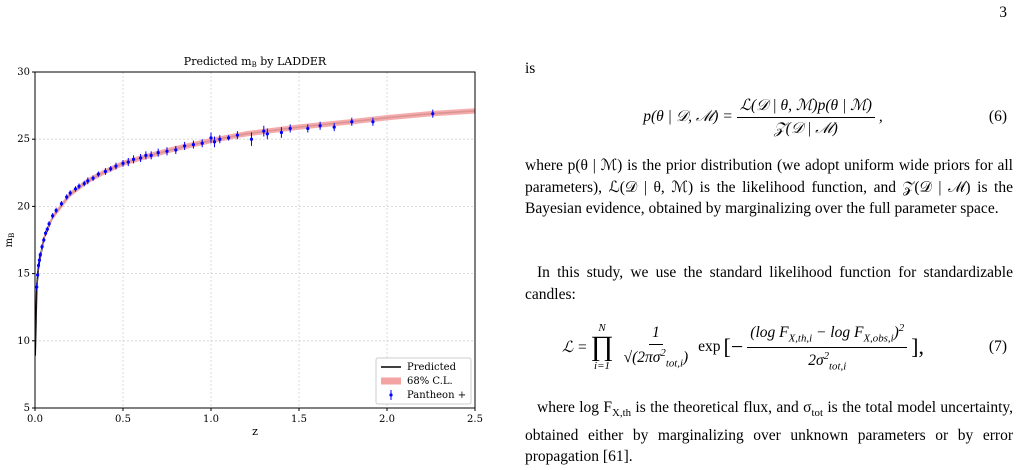  What do you see at coordinates (880, 116) in the screenshot?
I see `eq-tail: ,` at bounding box center [880, 116].